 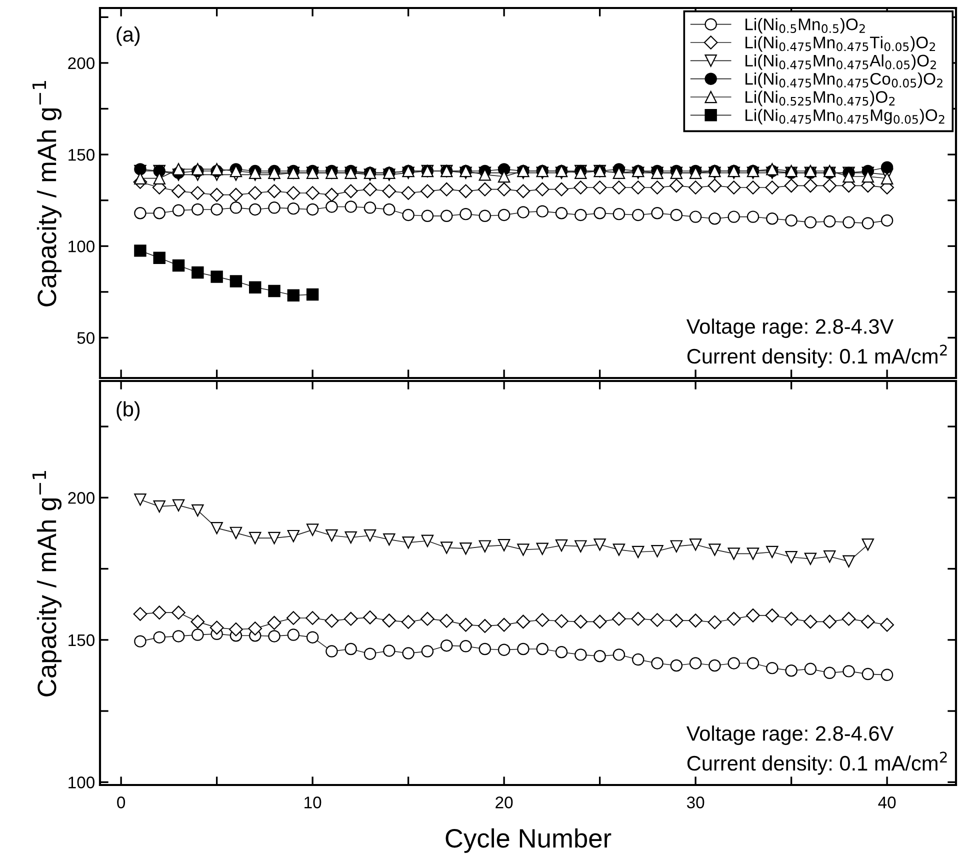 I want to click on annotation: Voltage rage: 2.8-4.6V, so click(x=790, y=735).